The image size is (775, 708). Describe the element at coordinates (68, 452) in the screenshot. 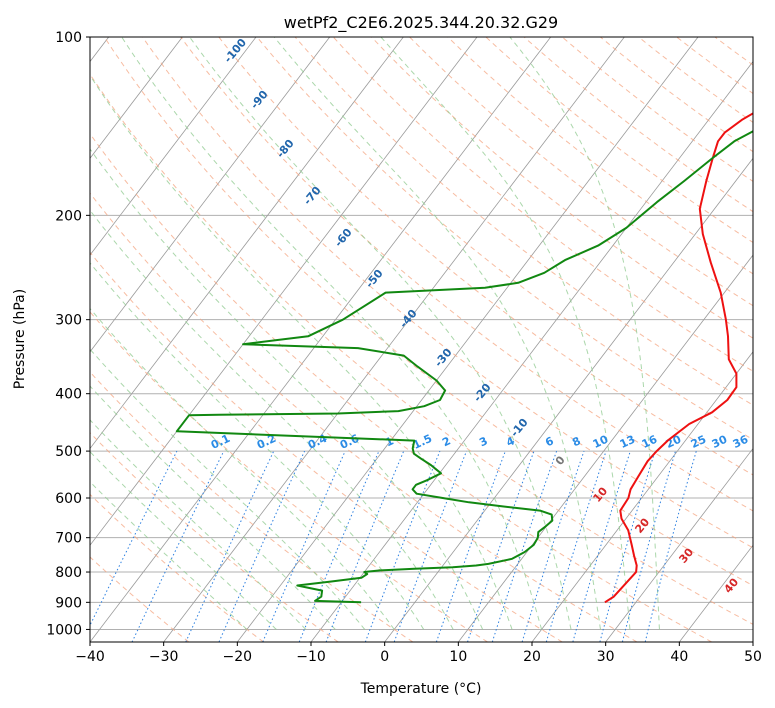

I see `y-tick-label: 500` at that location.